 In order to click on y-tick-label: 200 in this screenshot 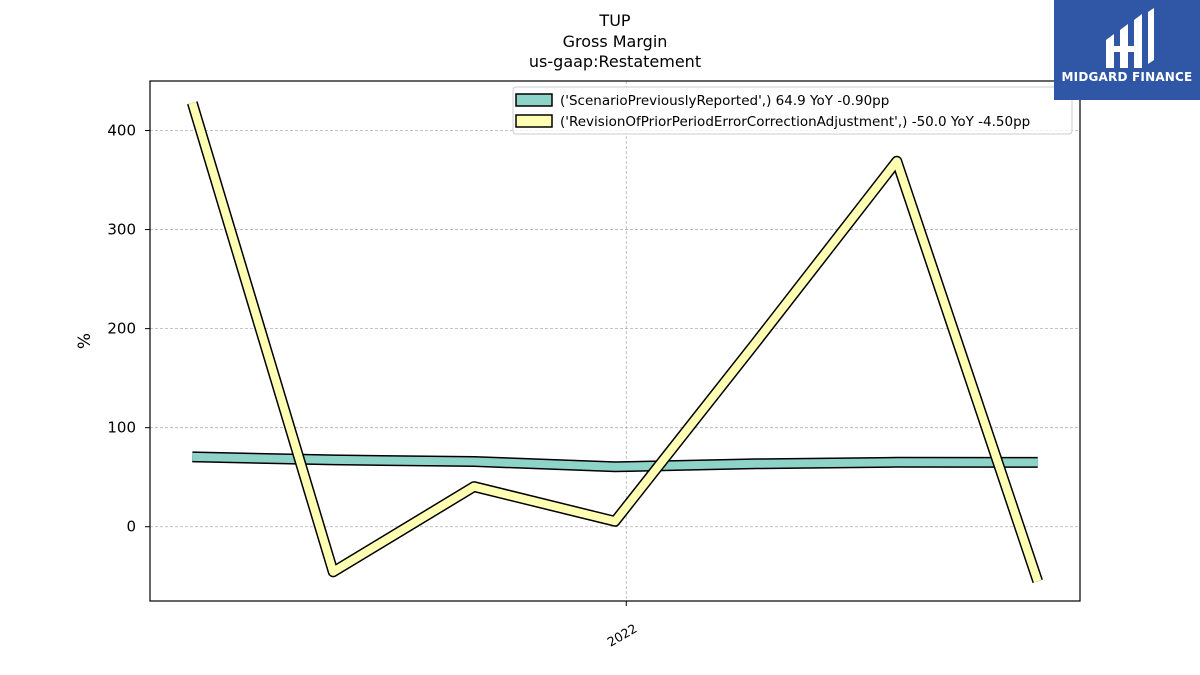, I will do `click(121, 329)`.